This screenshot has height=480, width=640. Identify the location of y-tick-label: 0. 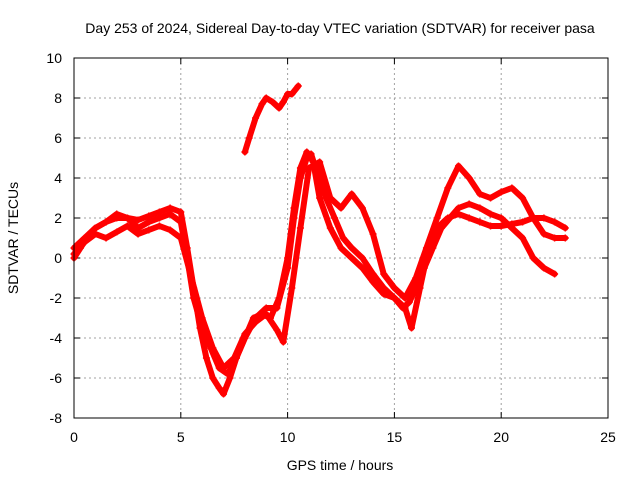
(58, 258).